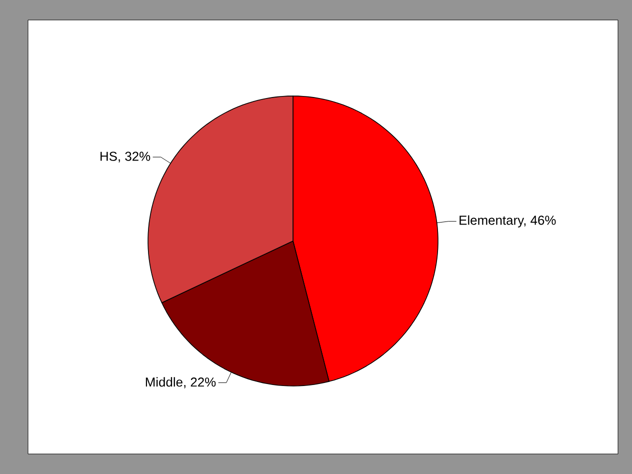  Describe the element at coordinates (508, 221) in the screenshot. I see `slice-label: Elementary, 46%` at that location.